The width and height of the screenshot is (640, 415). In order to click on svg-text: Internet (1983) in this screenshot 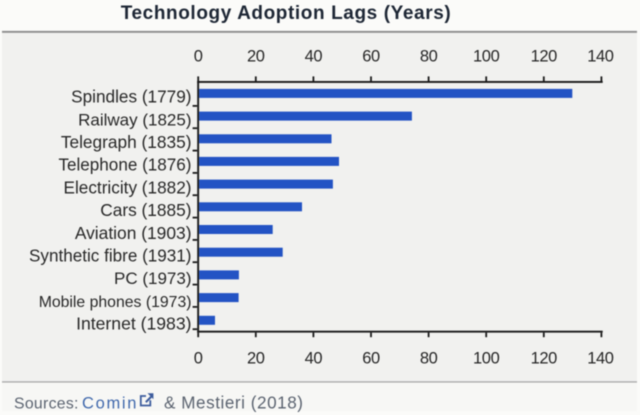, I will do `click(133, 324)`.